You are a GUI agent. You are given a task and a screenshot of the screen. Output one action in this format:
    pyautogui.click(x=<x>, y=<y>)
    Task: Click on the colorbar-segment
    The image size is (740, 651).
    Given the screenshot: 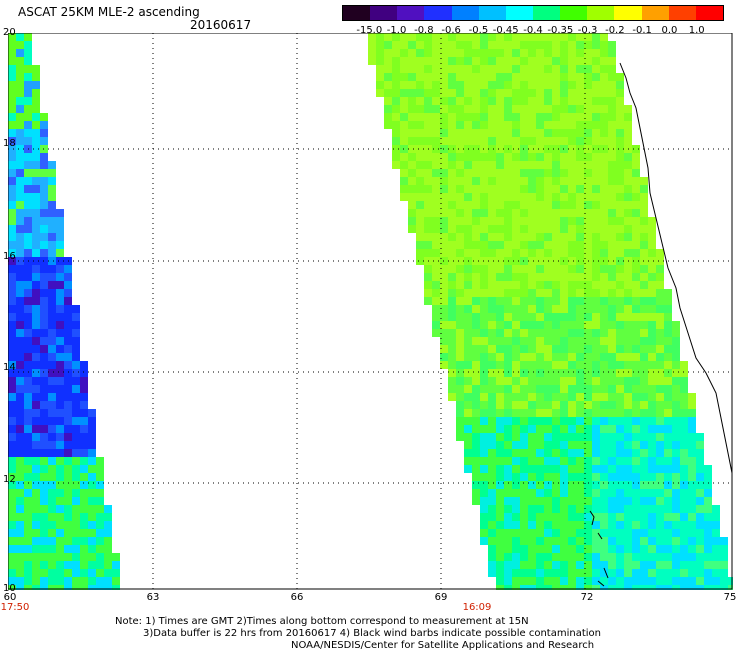 What is the action you would take?
    pyautogui.click(x=519, y=13)
    